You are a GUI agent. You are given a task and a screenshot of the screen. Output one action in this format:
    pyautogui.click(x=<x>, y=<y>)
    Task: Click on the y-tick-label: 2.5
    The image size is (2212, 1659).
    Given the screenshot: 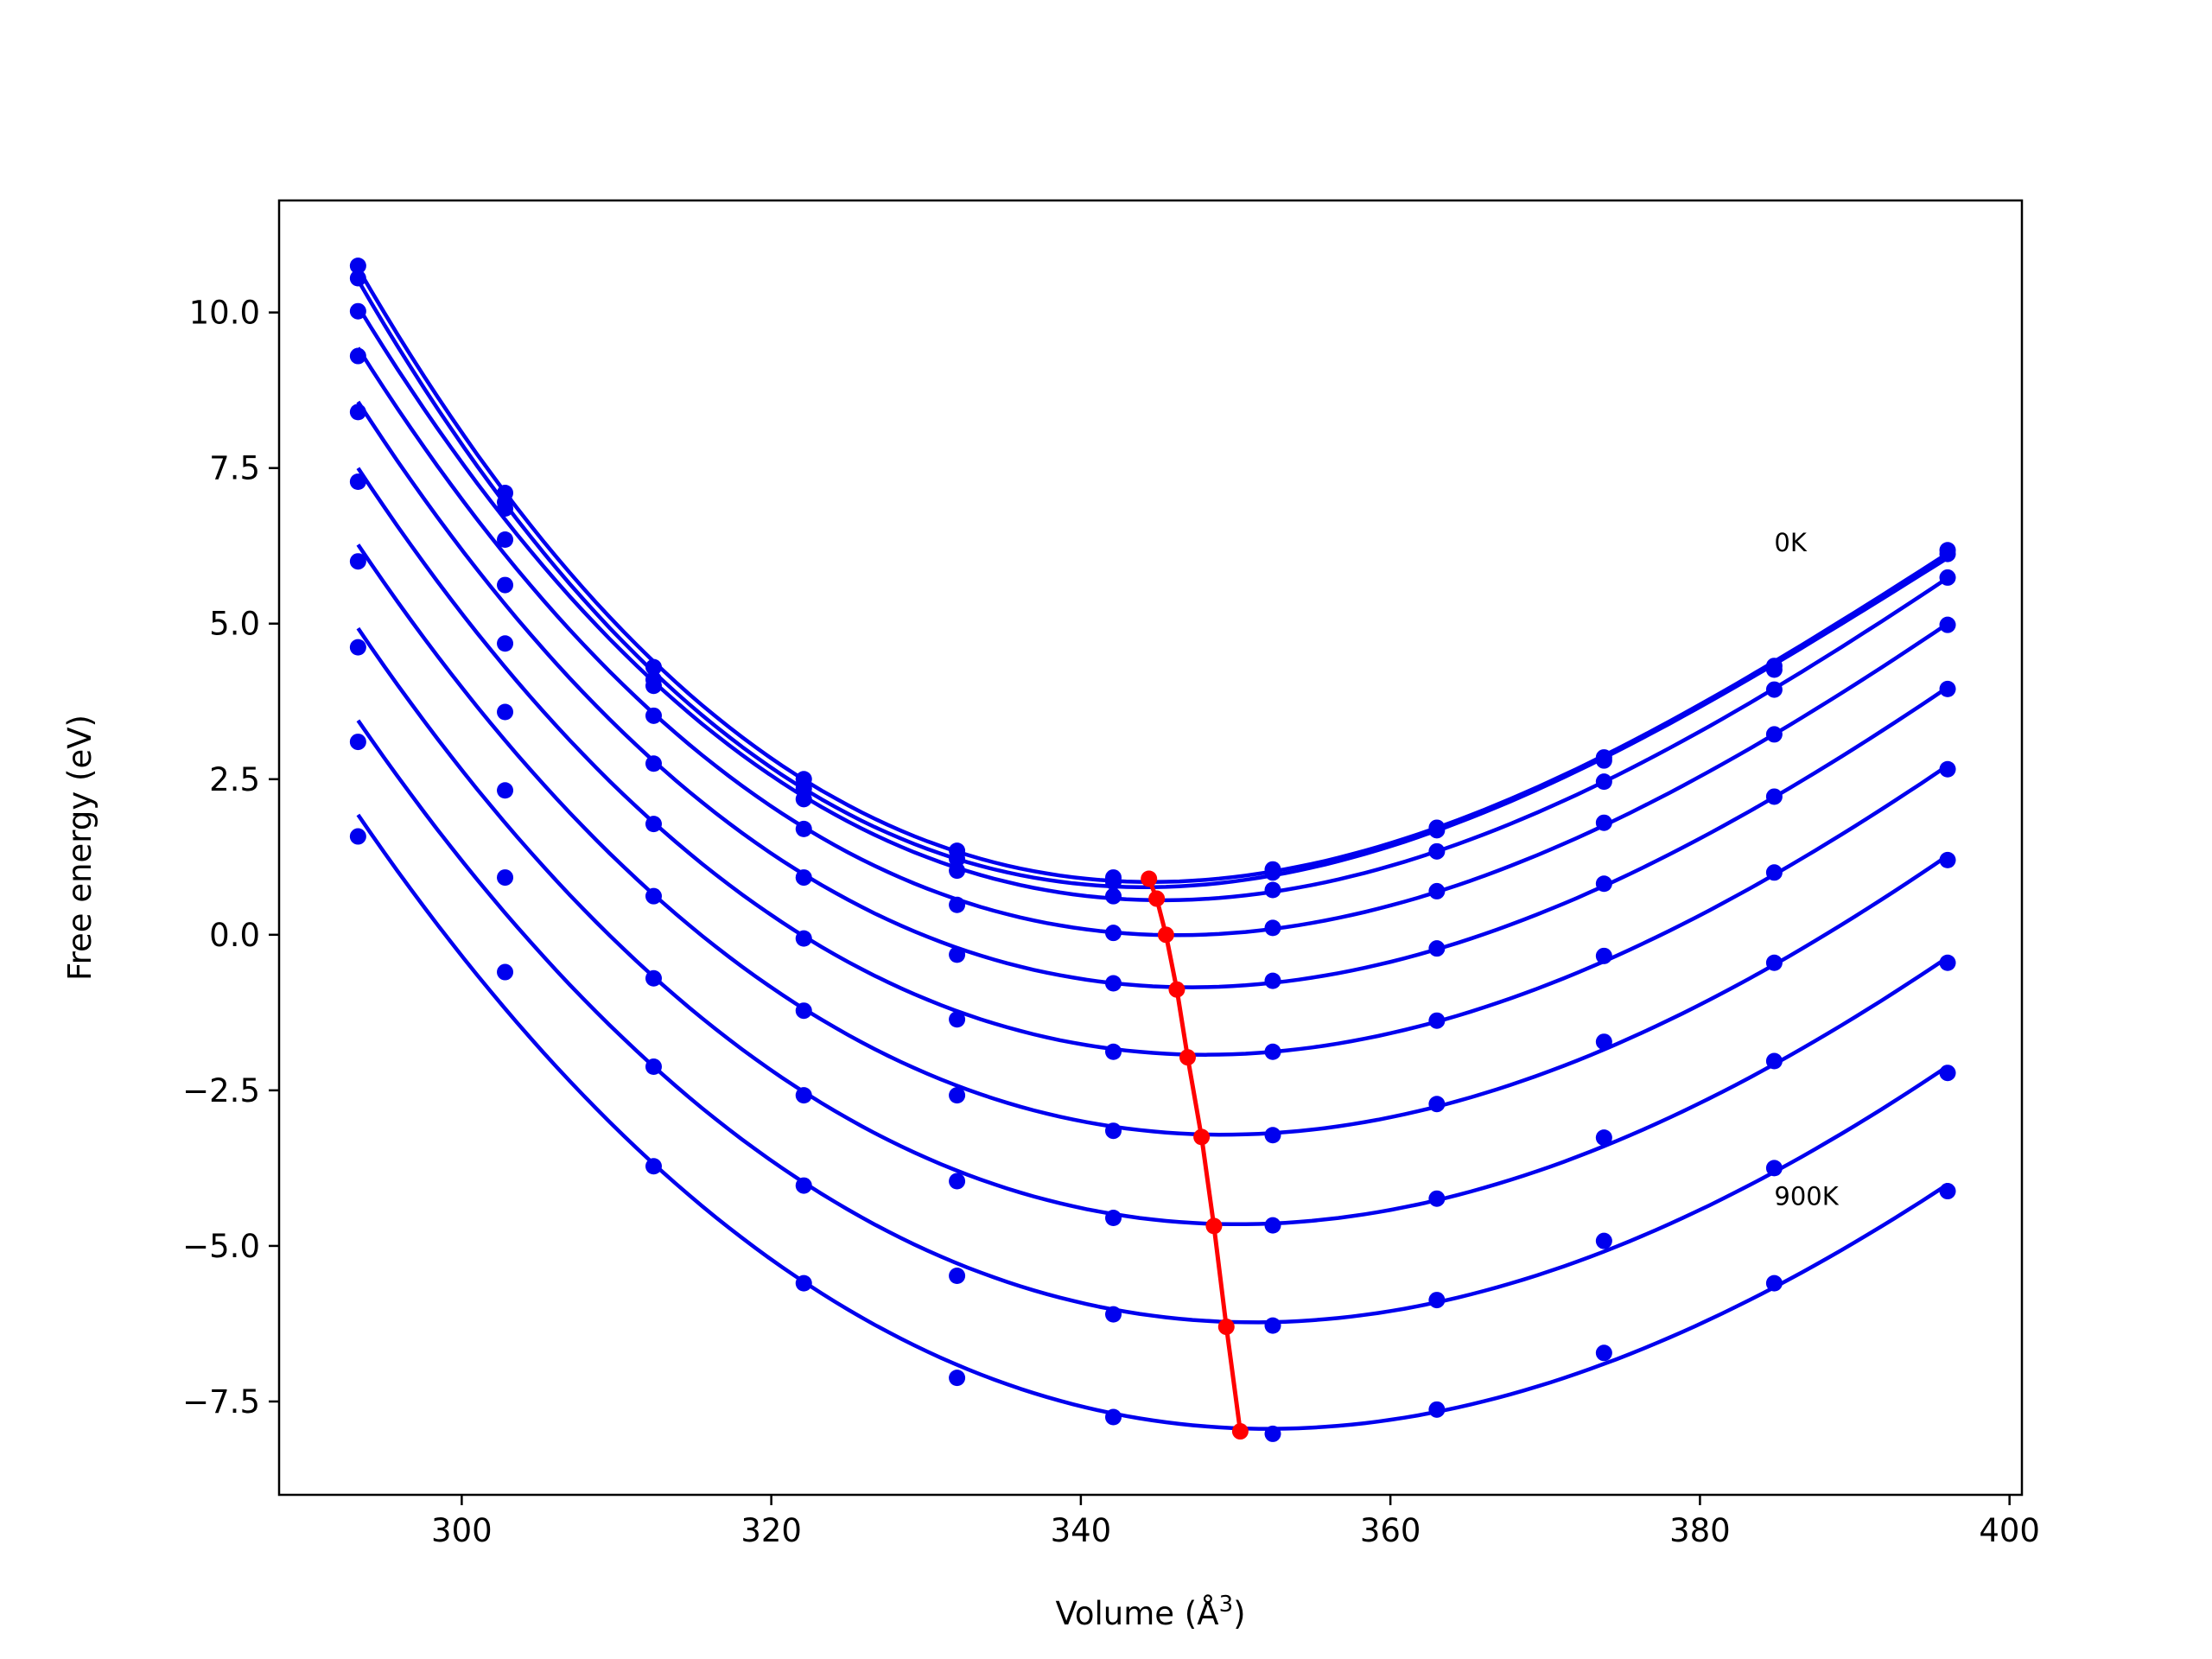 What is the action you would take?
    pyautogui.click(x=234, y=779)
    